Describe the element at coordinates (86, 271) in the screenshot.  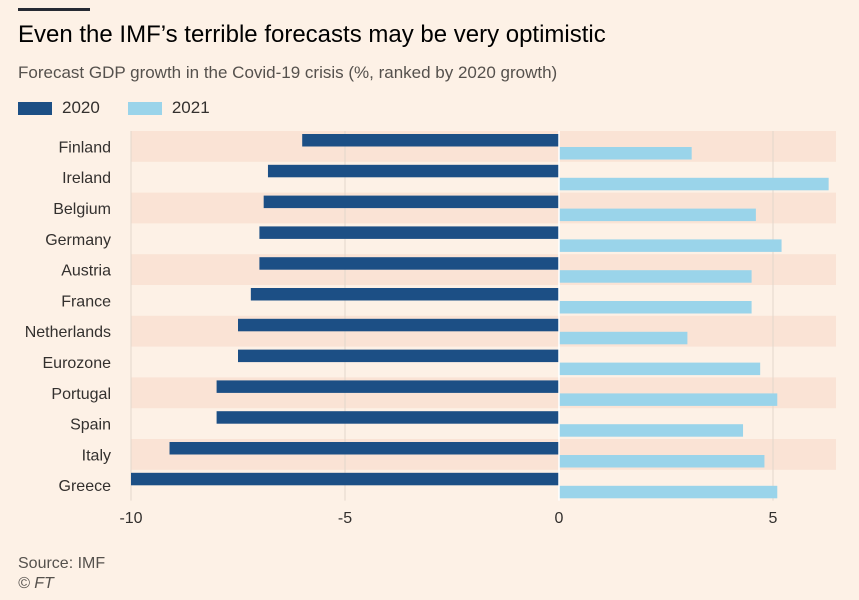
I see `category-label: Austria` at that location.